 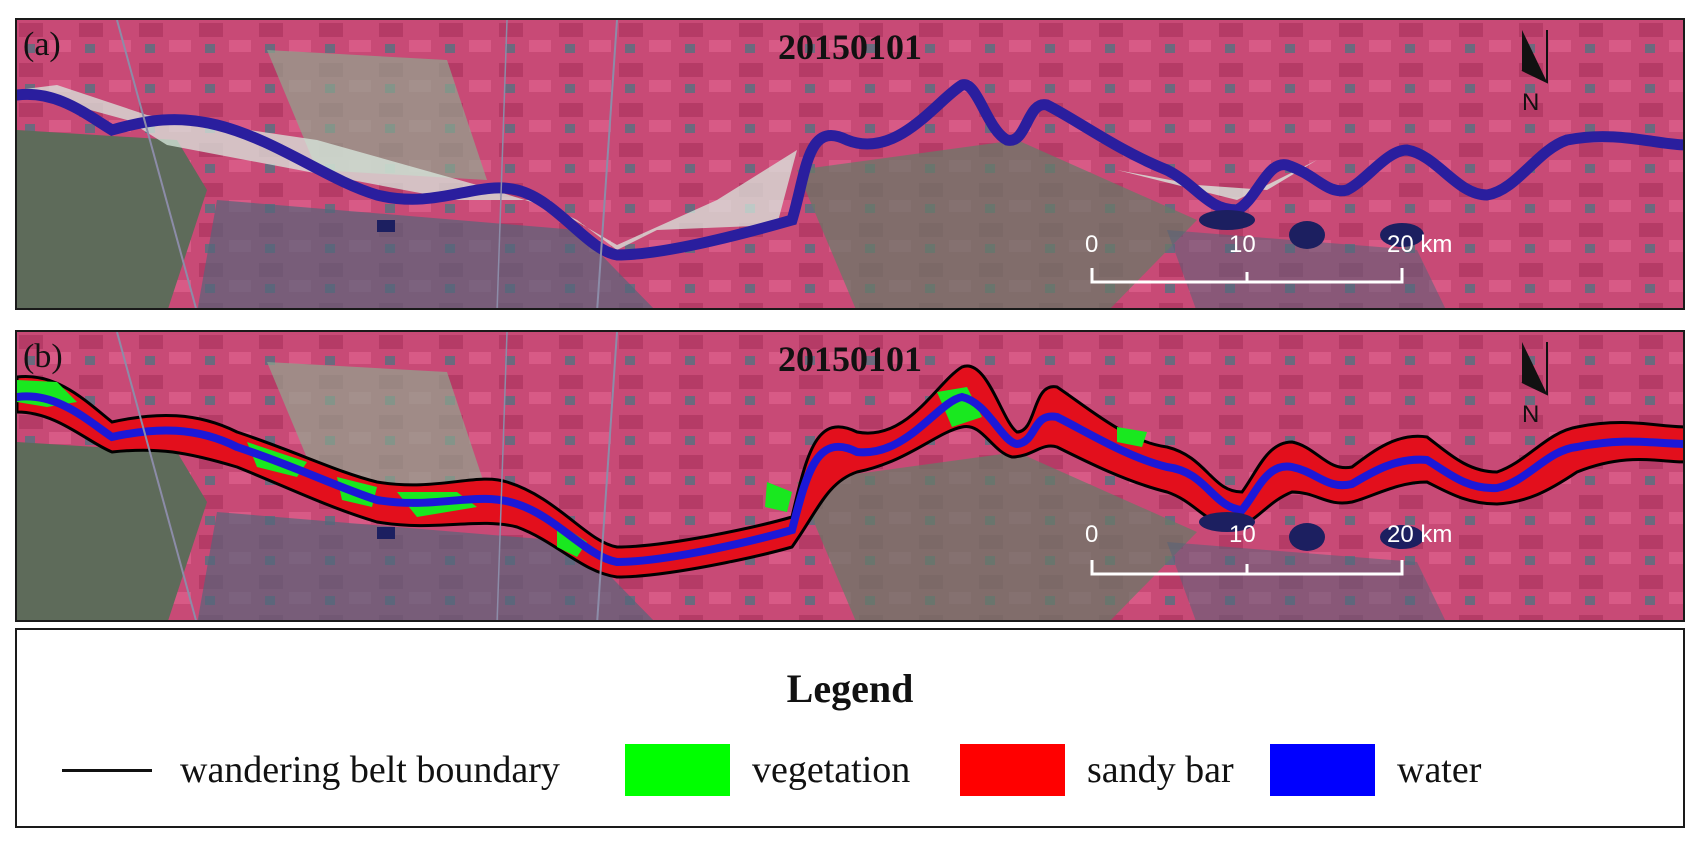 I want to click on panel-label-a: (a), so click(x=42, y=44).